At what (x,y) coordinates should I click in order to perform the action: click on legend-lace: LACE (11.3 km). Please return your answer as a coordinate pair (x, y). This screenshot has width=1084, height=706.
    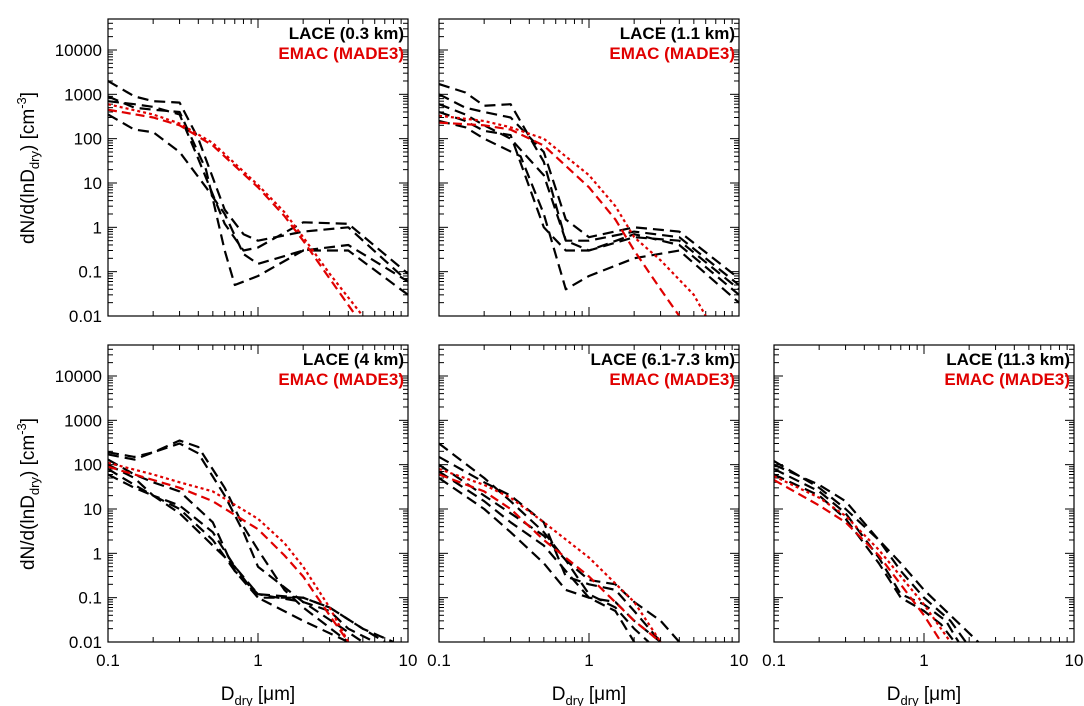
    Looking at the image, I should click on (1008, 359).